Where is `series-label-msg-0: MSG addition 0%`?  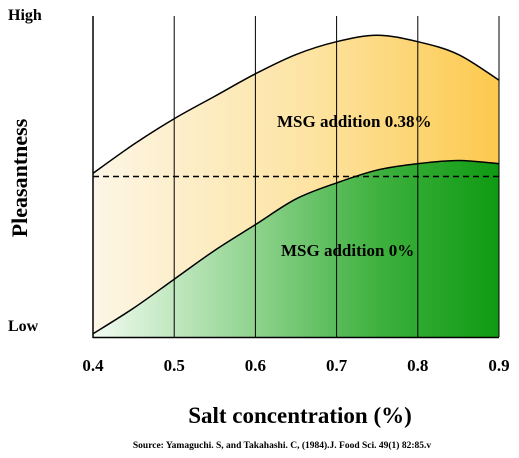 series-label-msg-0: MSG addition 0% is located at coordinates (347, 250).